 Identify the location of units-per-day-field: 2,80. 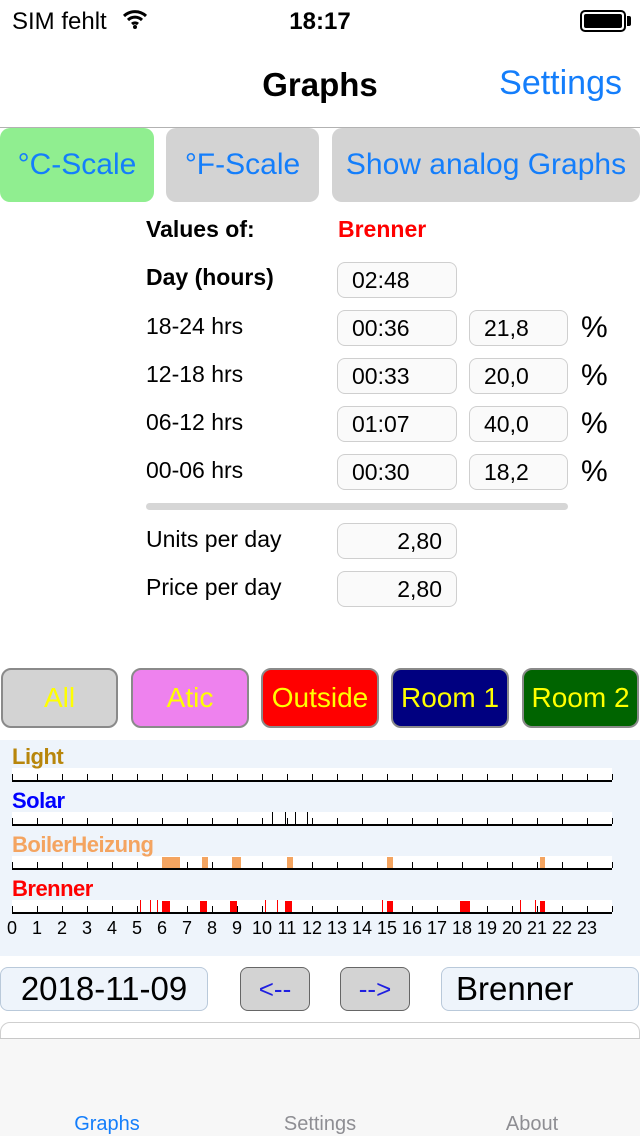
(397, 541).